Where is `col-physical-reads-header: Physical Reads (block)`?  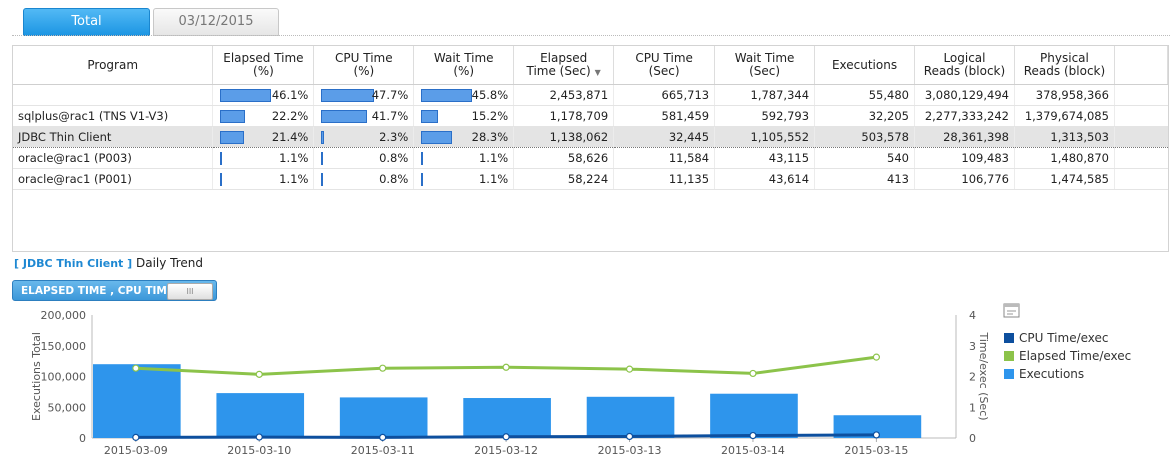 col-physical-reads-header: Physical Reads (block) is located at coordinates (1064, 65).